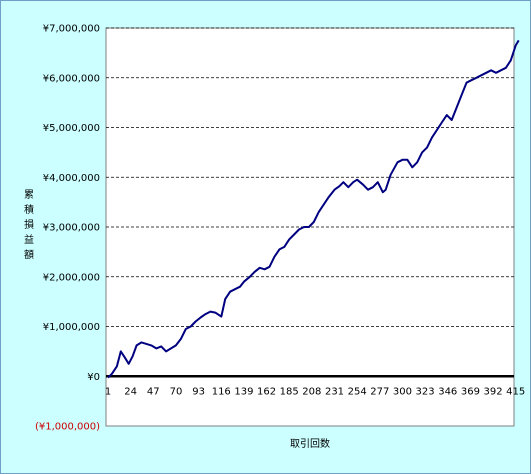 The height and width of the screenshot is (474, 531). I want to click on x-tick-label: 1, so click(108, 391).